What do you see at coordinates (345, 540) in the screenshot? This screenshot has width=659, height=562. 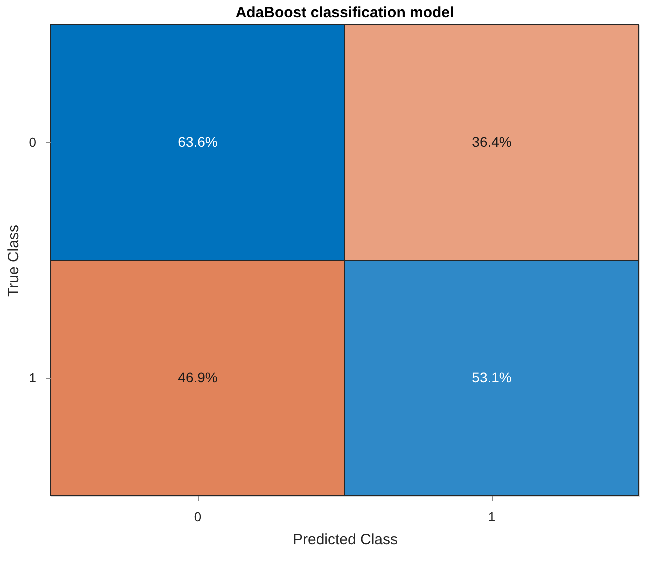 I see `x-axis-title: Predicted Class` at bounding box center [345, 540].